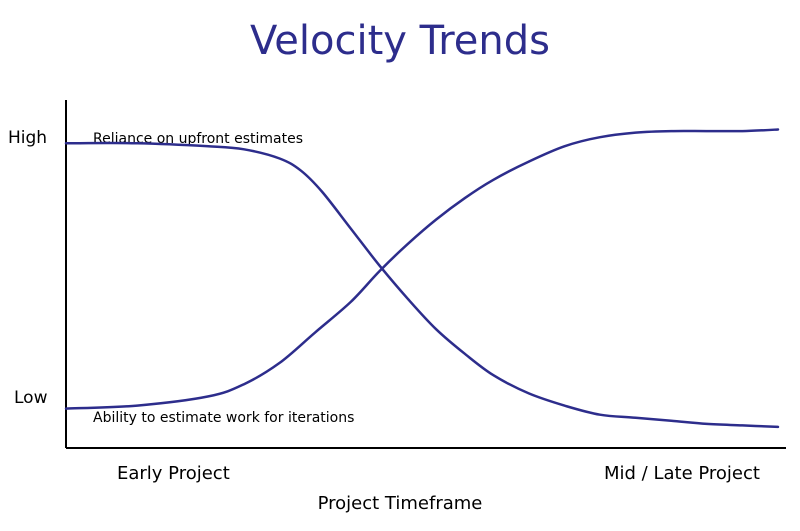 This screenshot has width=800, height=531. I want to click on x-axis-title: Project Timeframe, so click(400, 503).